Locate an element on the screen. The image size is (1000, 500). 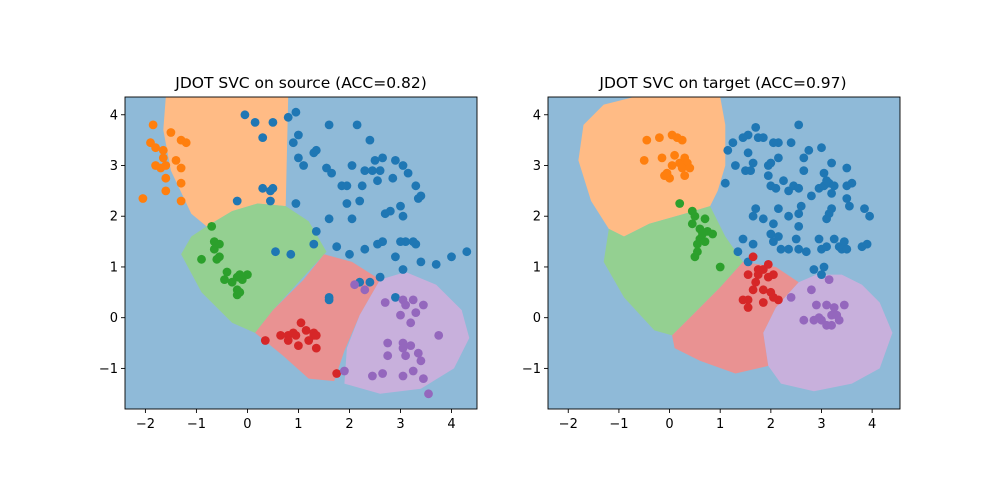
target-x-tick-label: 3 is located at coordinates (821, 424).